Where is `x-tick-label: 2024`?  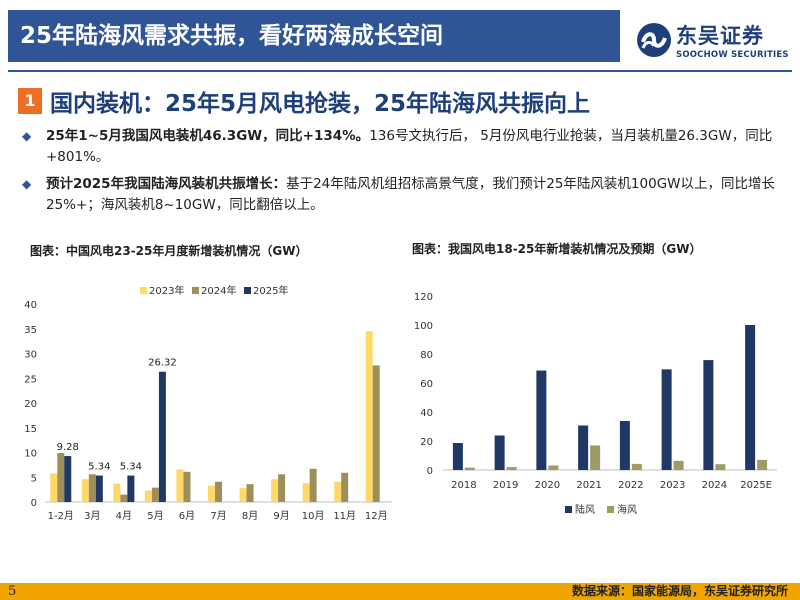
x-tick-label: 2024 is located at coordinates (714, 485).